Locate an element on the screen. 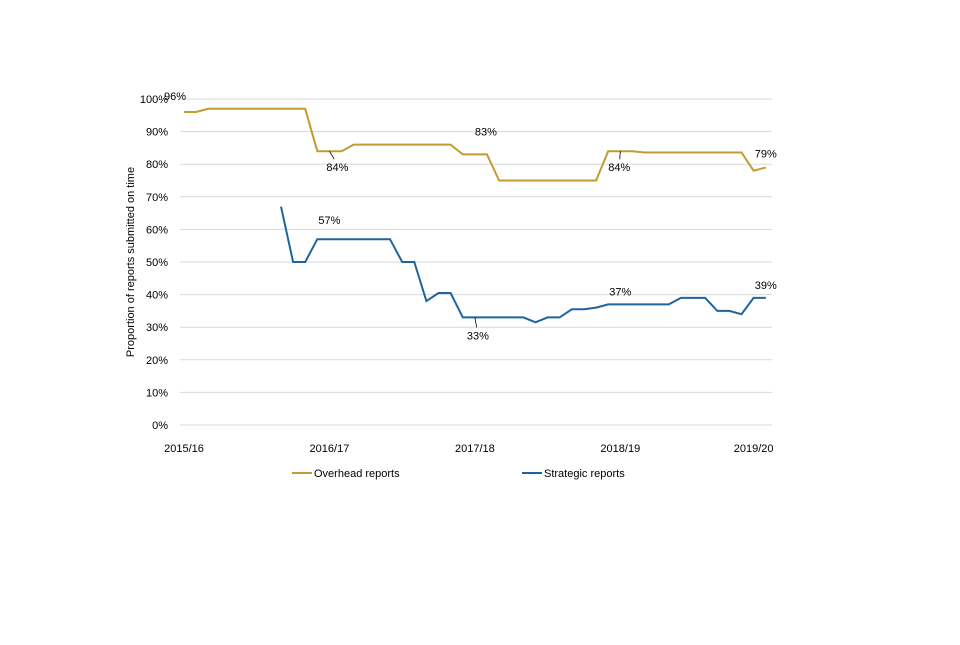 Image resolution: width=960 pixels, height=645 pixels. legend-label: Overhead reports is located at coordinates (357, 474).